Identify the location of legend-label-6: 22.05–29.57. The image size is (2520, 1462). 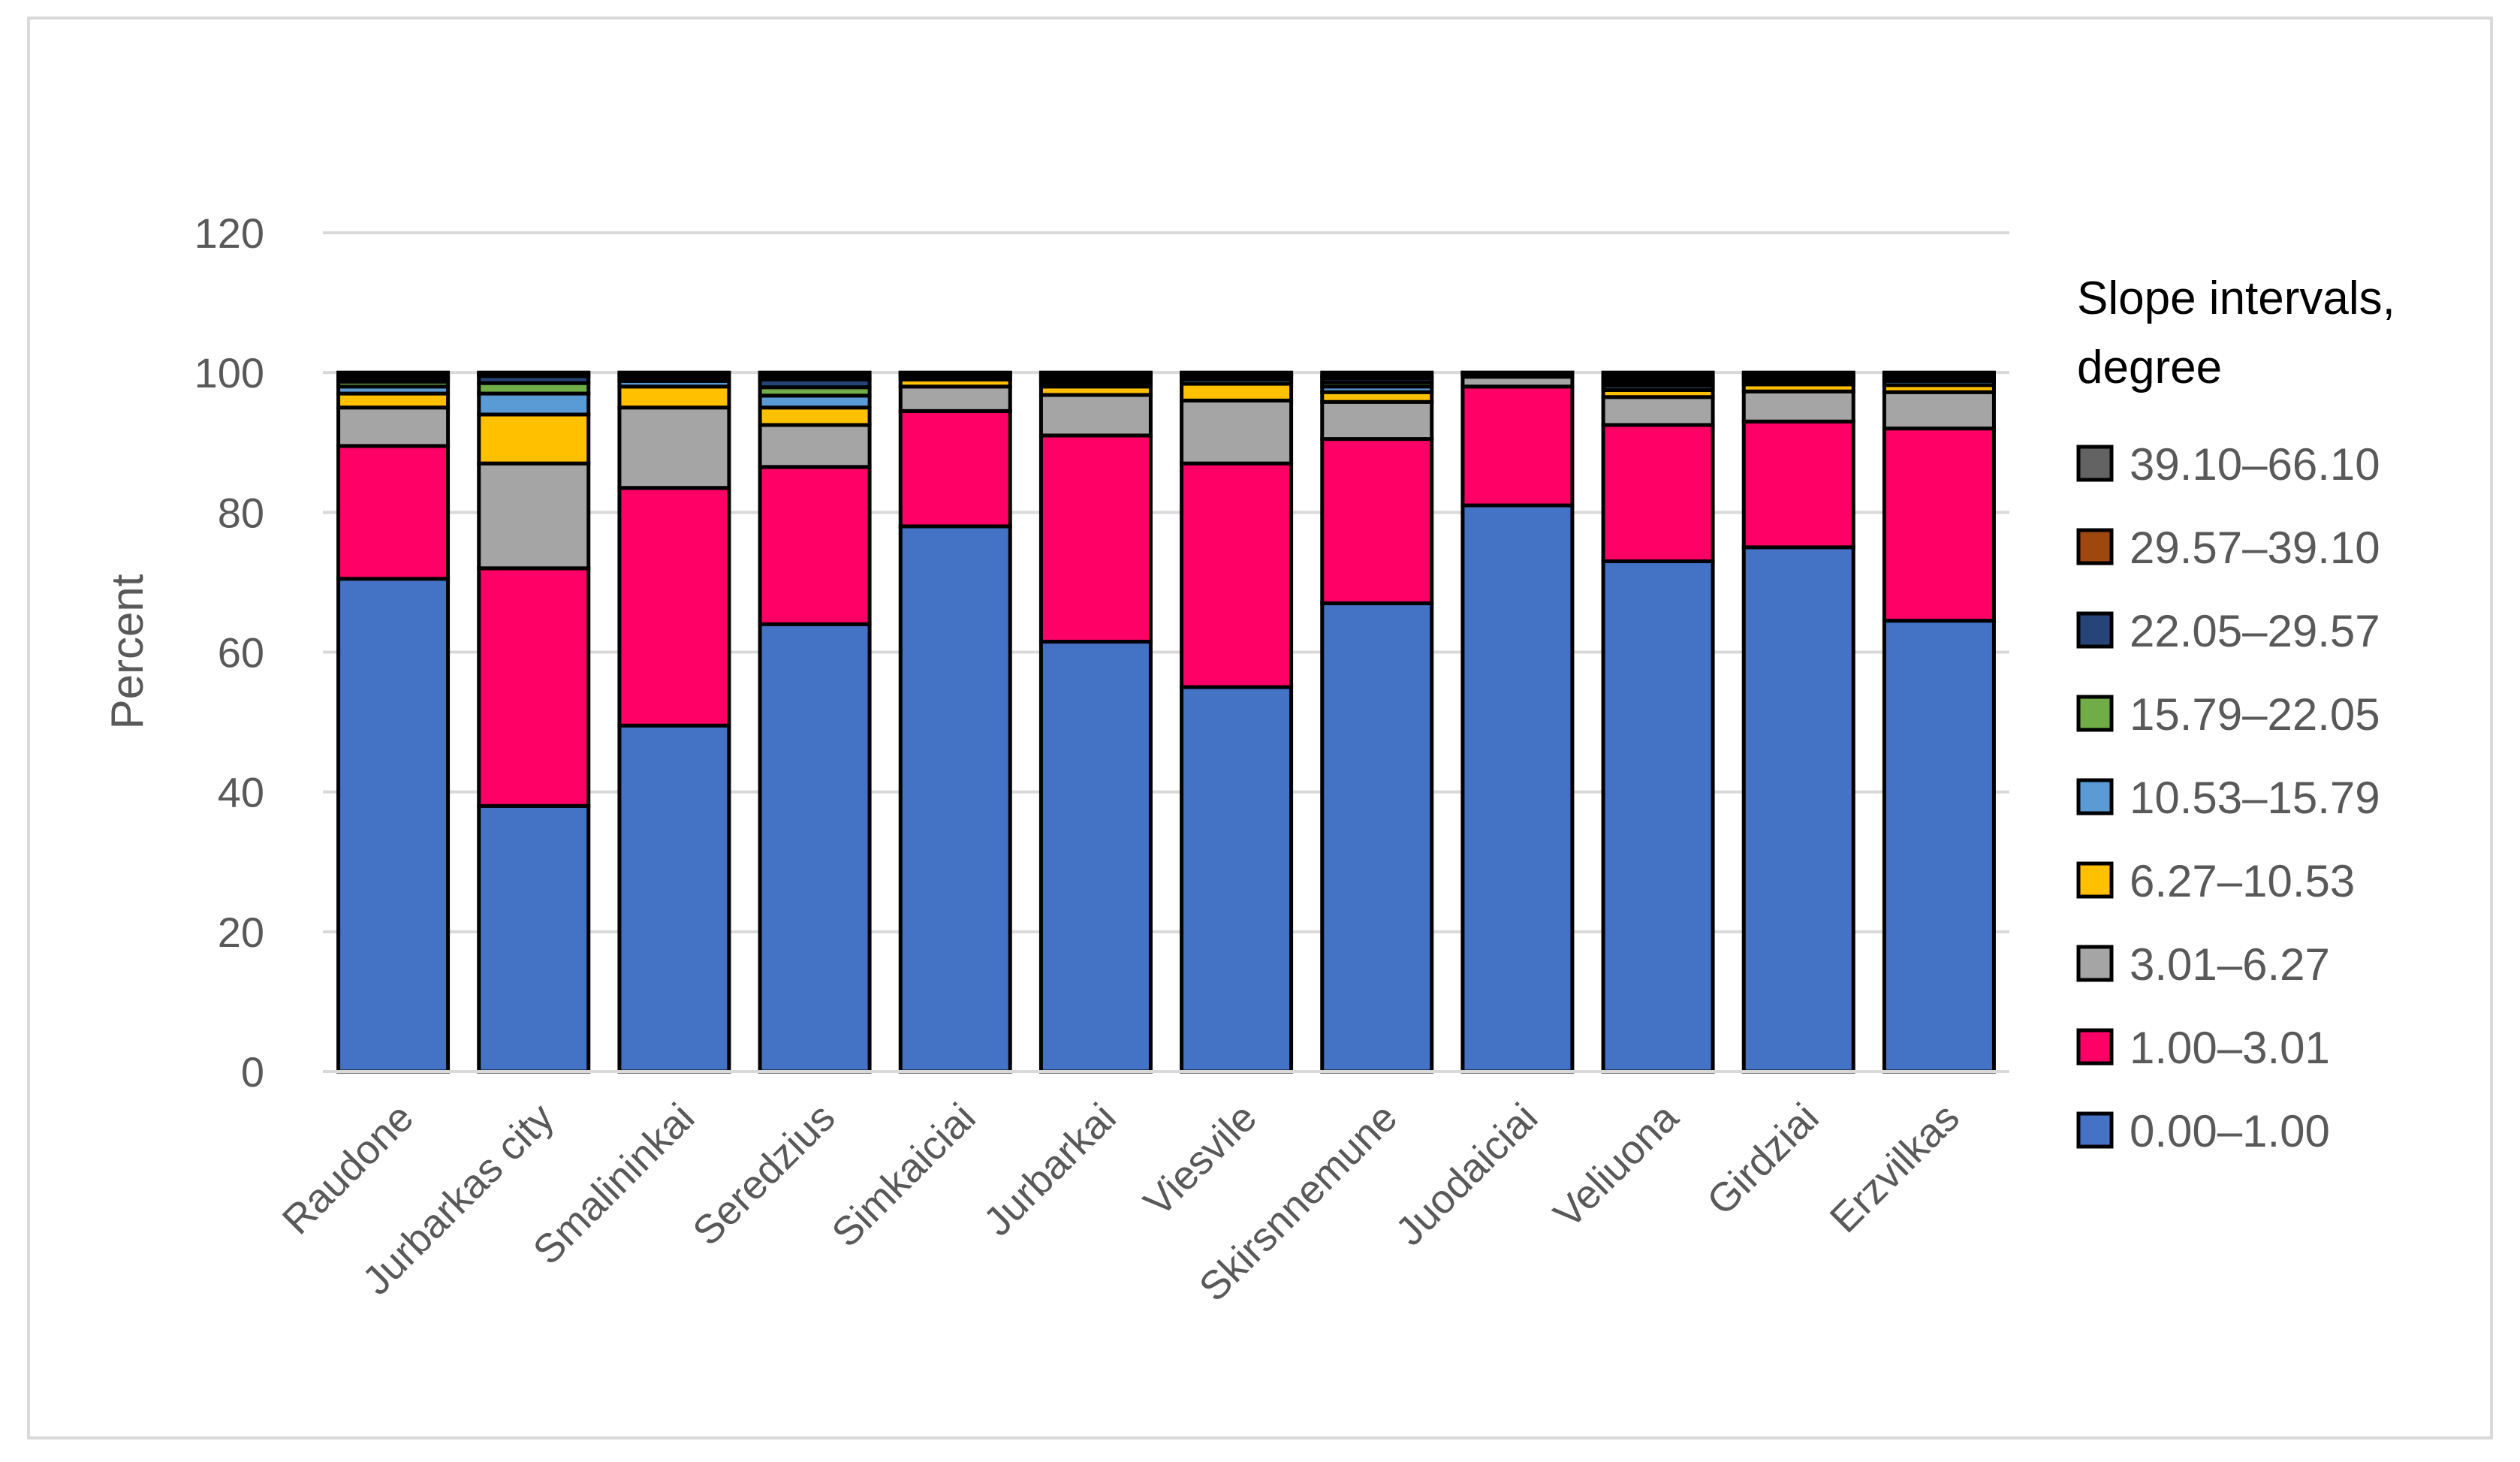
(2255, 631).